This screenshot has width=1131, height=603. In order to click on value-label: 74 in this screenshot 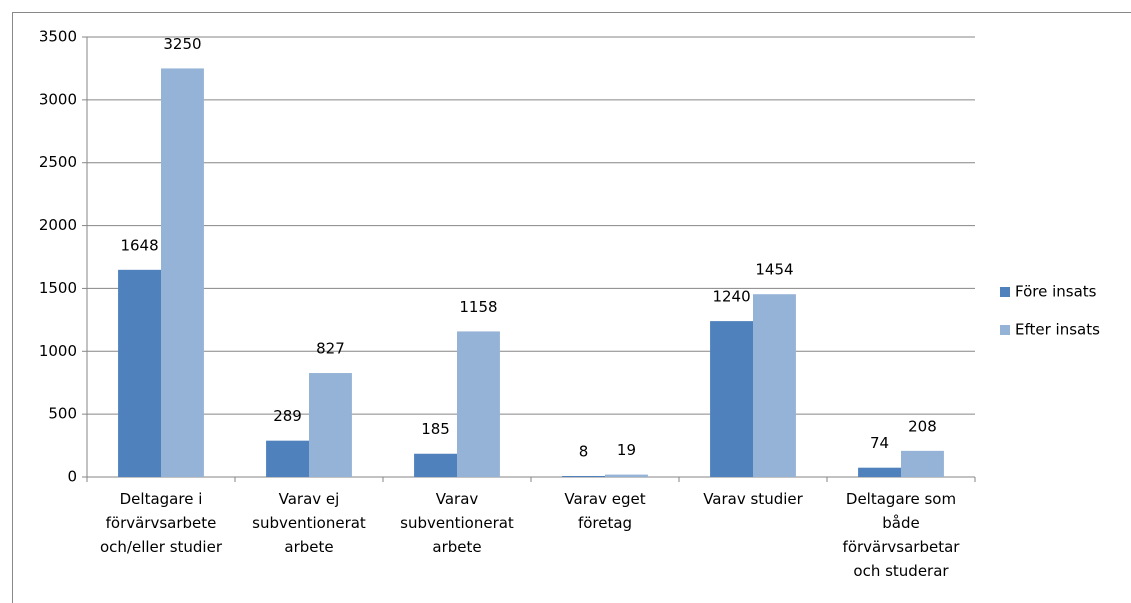, I will do `click(879, 443)`.